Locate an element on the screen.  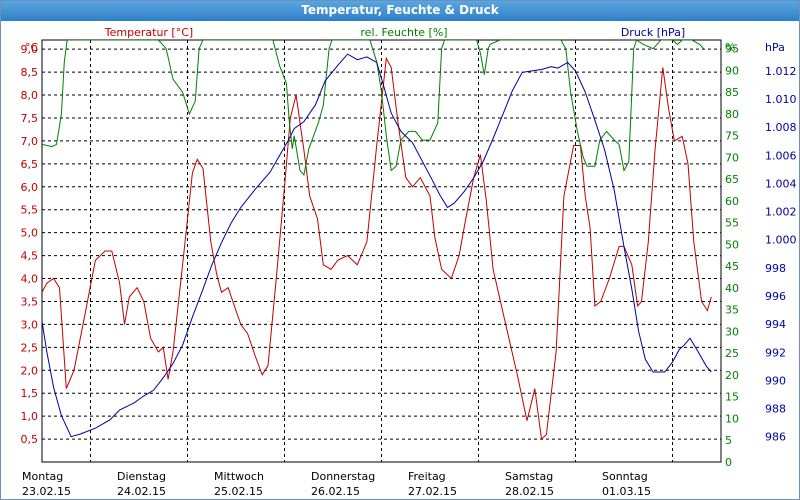
tick-label-temperature: 5,5 is located at coordinates (30, 210).